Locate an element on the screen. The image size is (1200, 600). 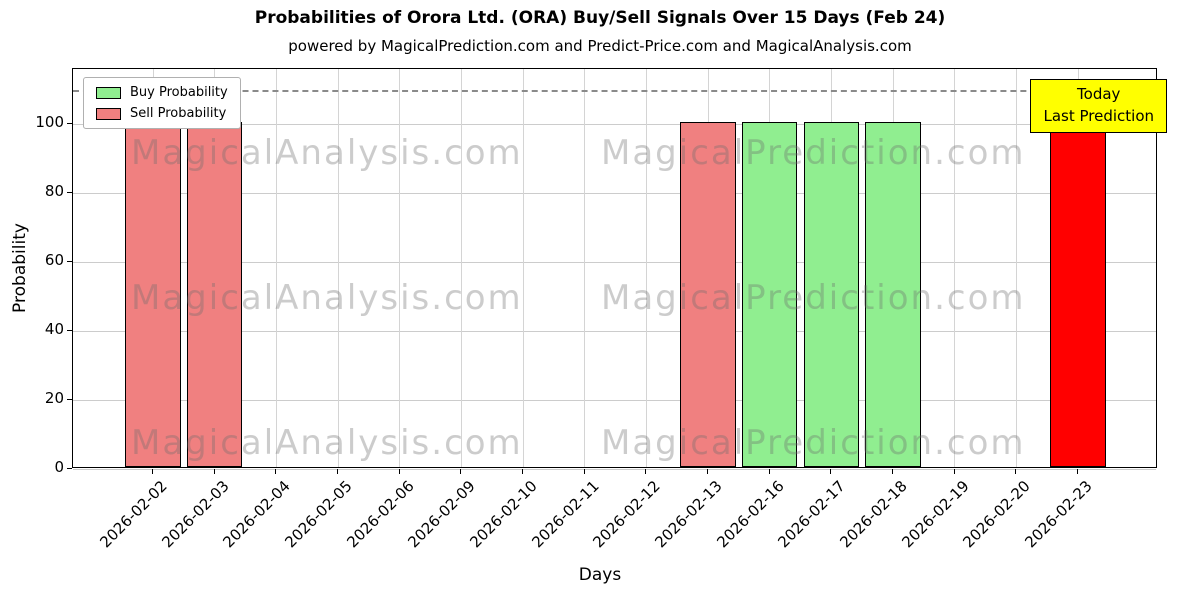
legend-item-buy: Buy Probability is located at coordinates (162, 92).